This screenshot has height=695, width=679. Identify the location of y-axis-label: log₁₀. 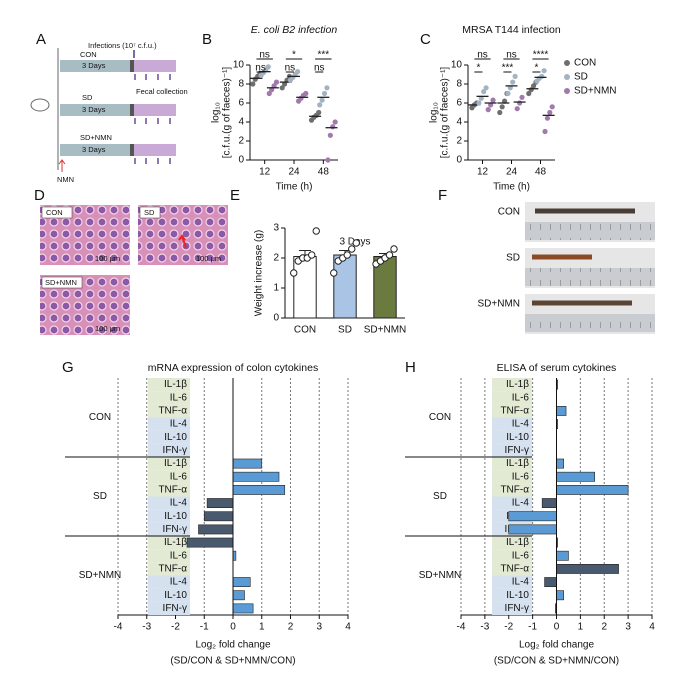
(434, 112).